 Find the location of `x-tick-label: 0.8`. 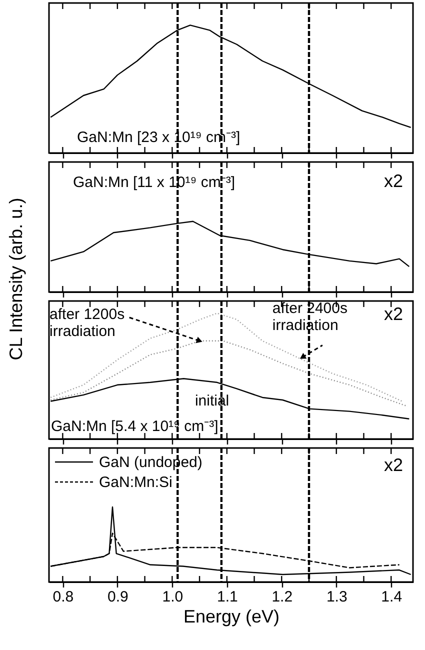

x-tick-label: 0.8 is located at coordinates (63, 597).